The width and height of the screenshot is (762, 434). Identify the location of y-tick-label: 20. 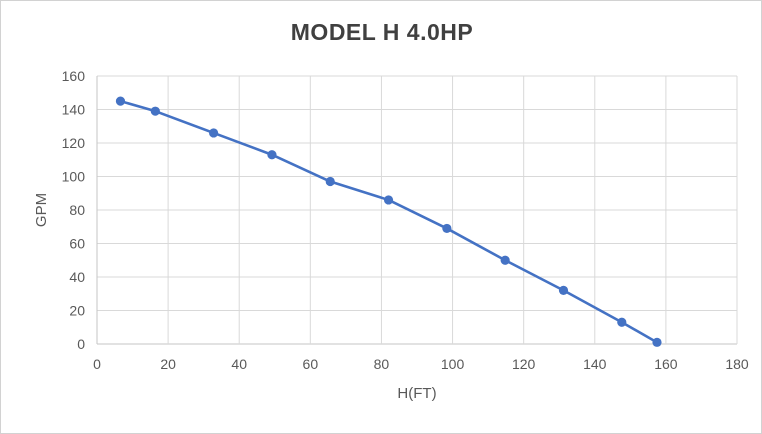
(77, 311).